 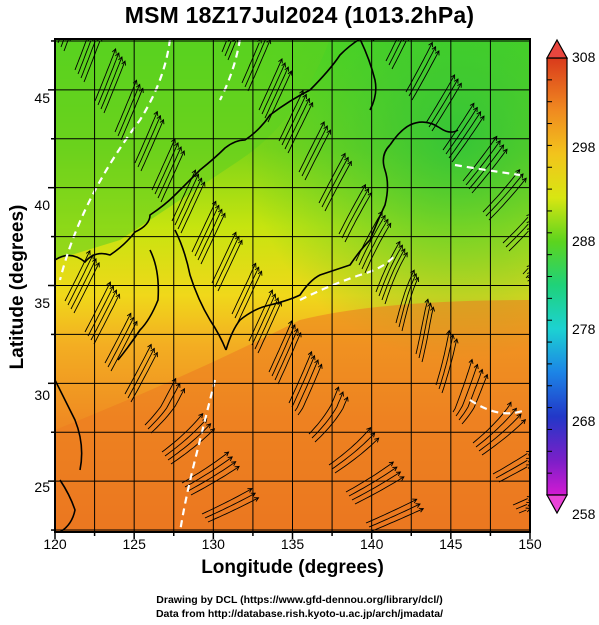 I want to click on colorbar-label: 288, so click(x=584, y=241).